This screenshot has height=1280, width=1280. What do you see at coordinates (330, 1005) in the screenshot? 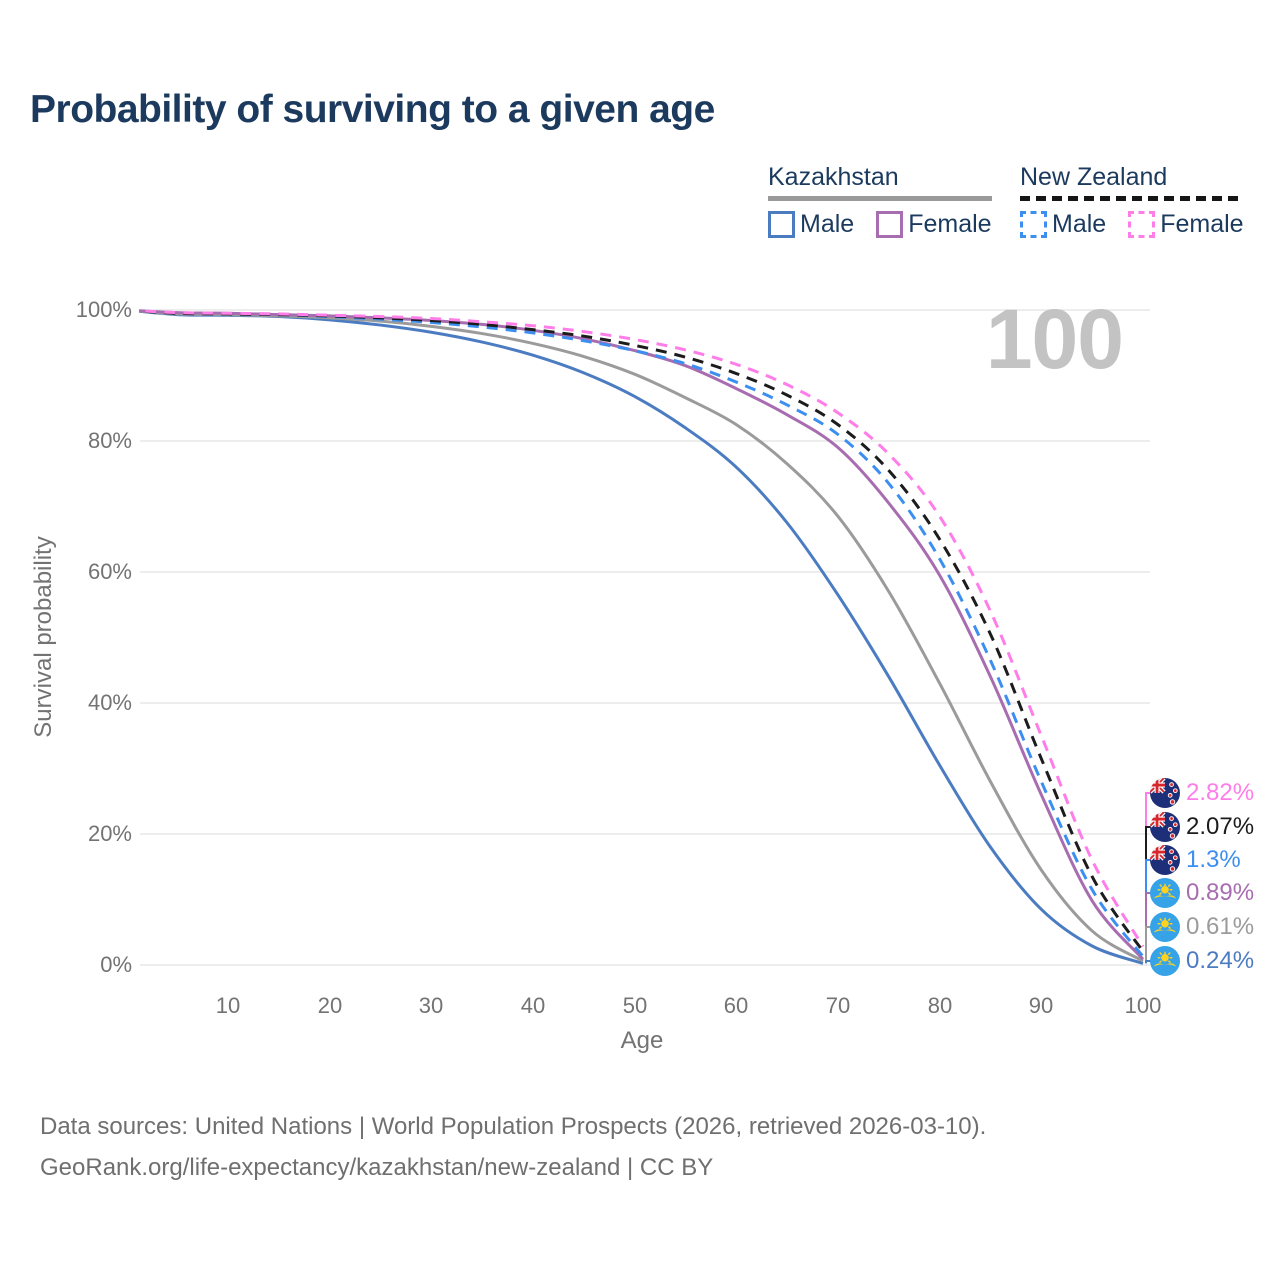
I see `x-tick-20: 20` at bounding box center [330, 1005].